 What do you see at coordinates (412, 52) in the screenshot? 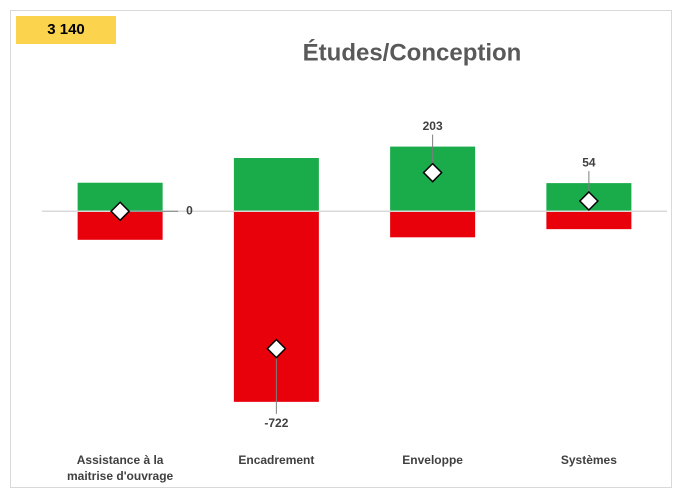
I see `chart-title: Études/Conception` at bounding box center [412, 52].